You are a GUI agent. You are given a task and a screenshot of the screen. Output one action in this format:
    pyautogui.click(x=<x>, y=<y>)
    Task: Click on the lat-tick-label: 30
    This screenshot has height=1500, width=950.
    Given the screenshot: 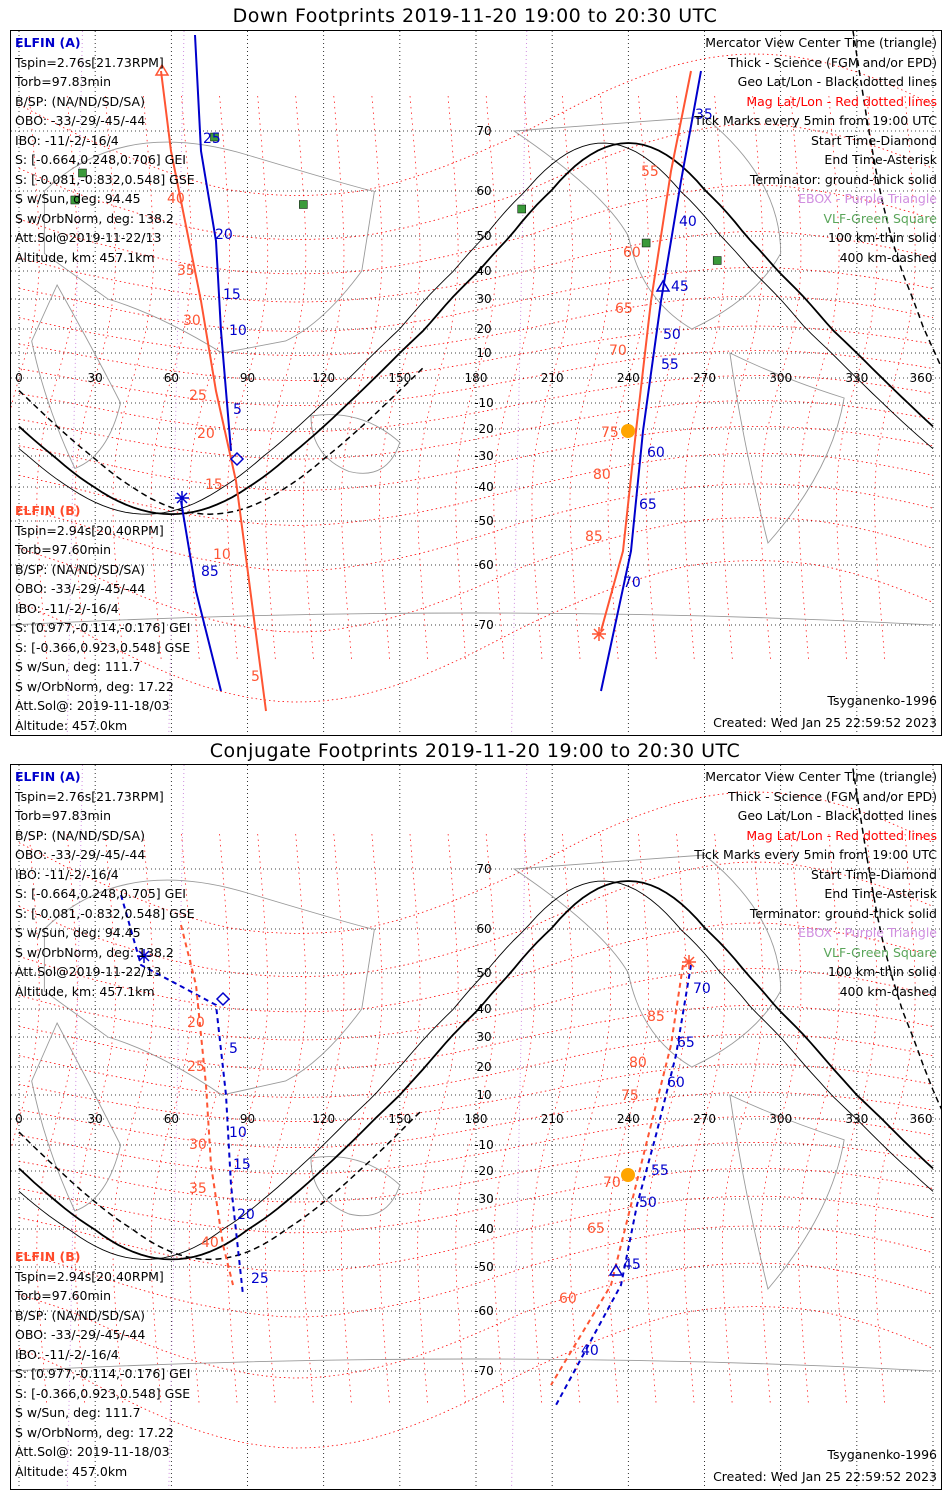 What is the action you would take?
    pyautogui.click(x=483, y=299)
    